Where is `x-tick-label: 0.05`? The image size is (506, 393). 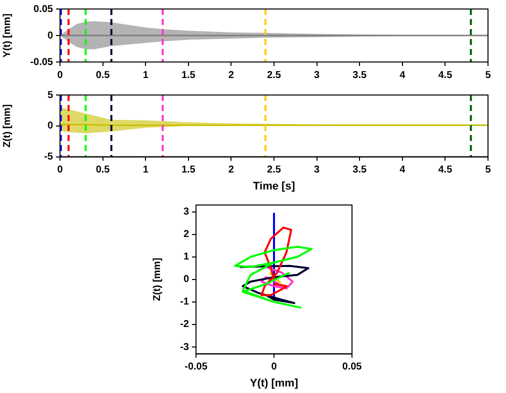 x-tick-label: 0.05 is located at coordinates (352, 367).